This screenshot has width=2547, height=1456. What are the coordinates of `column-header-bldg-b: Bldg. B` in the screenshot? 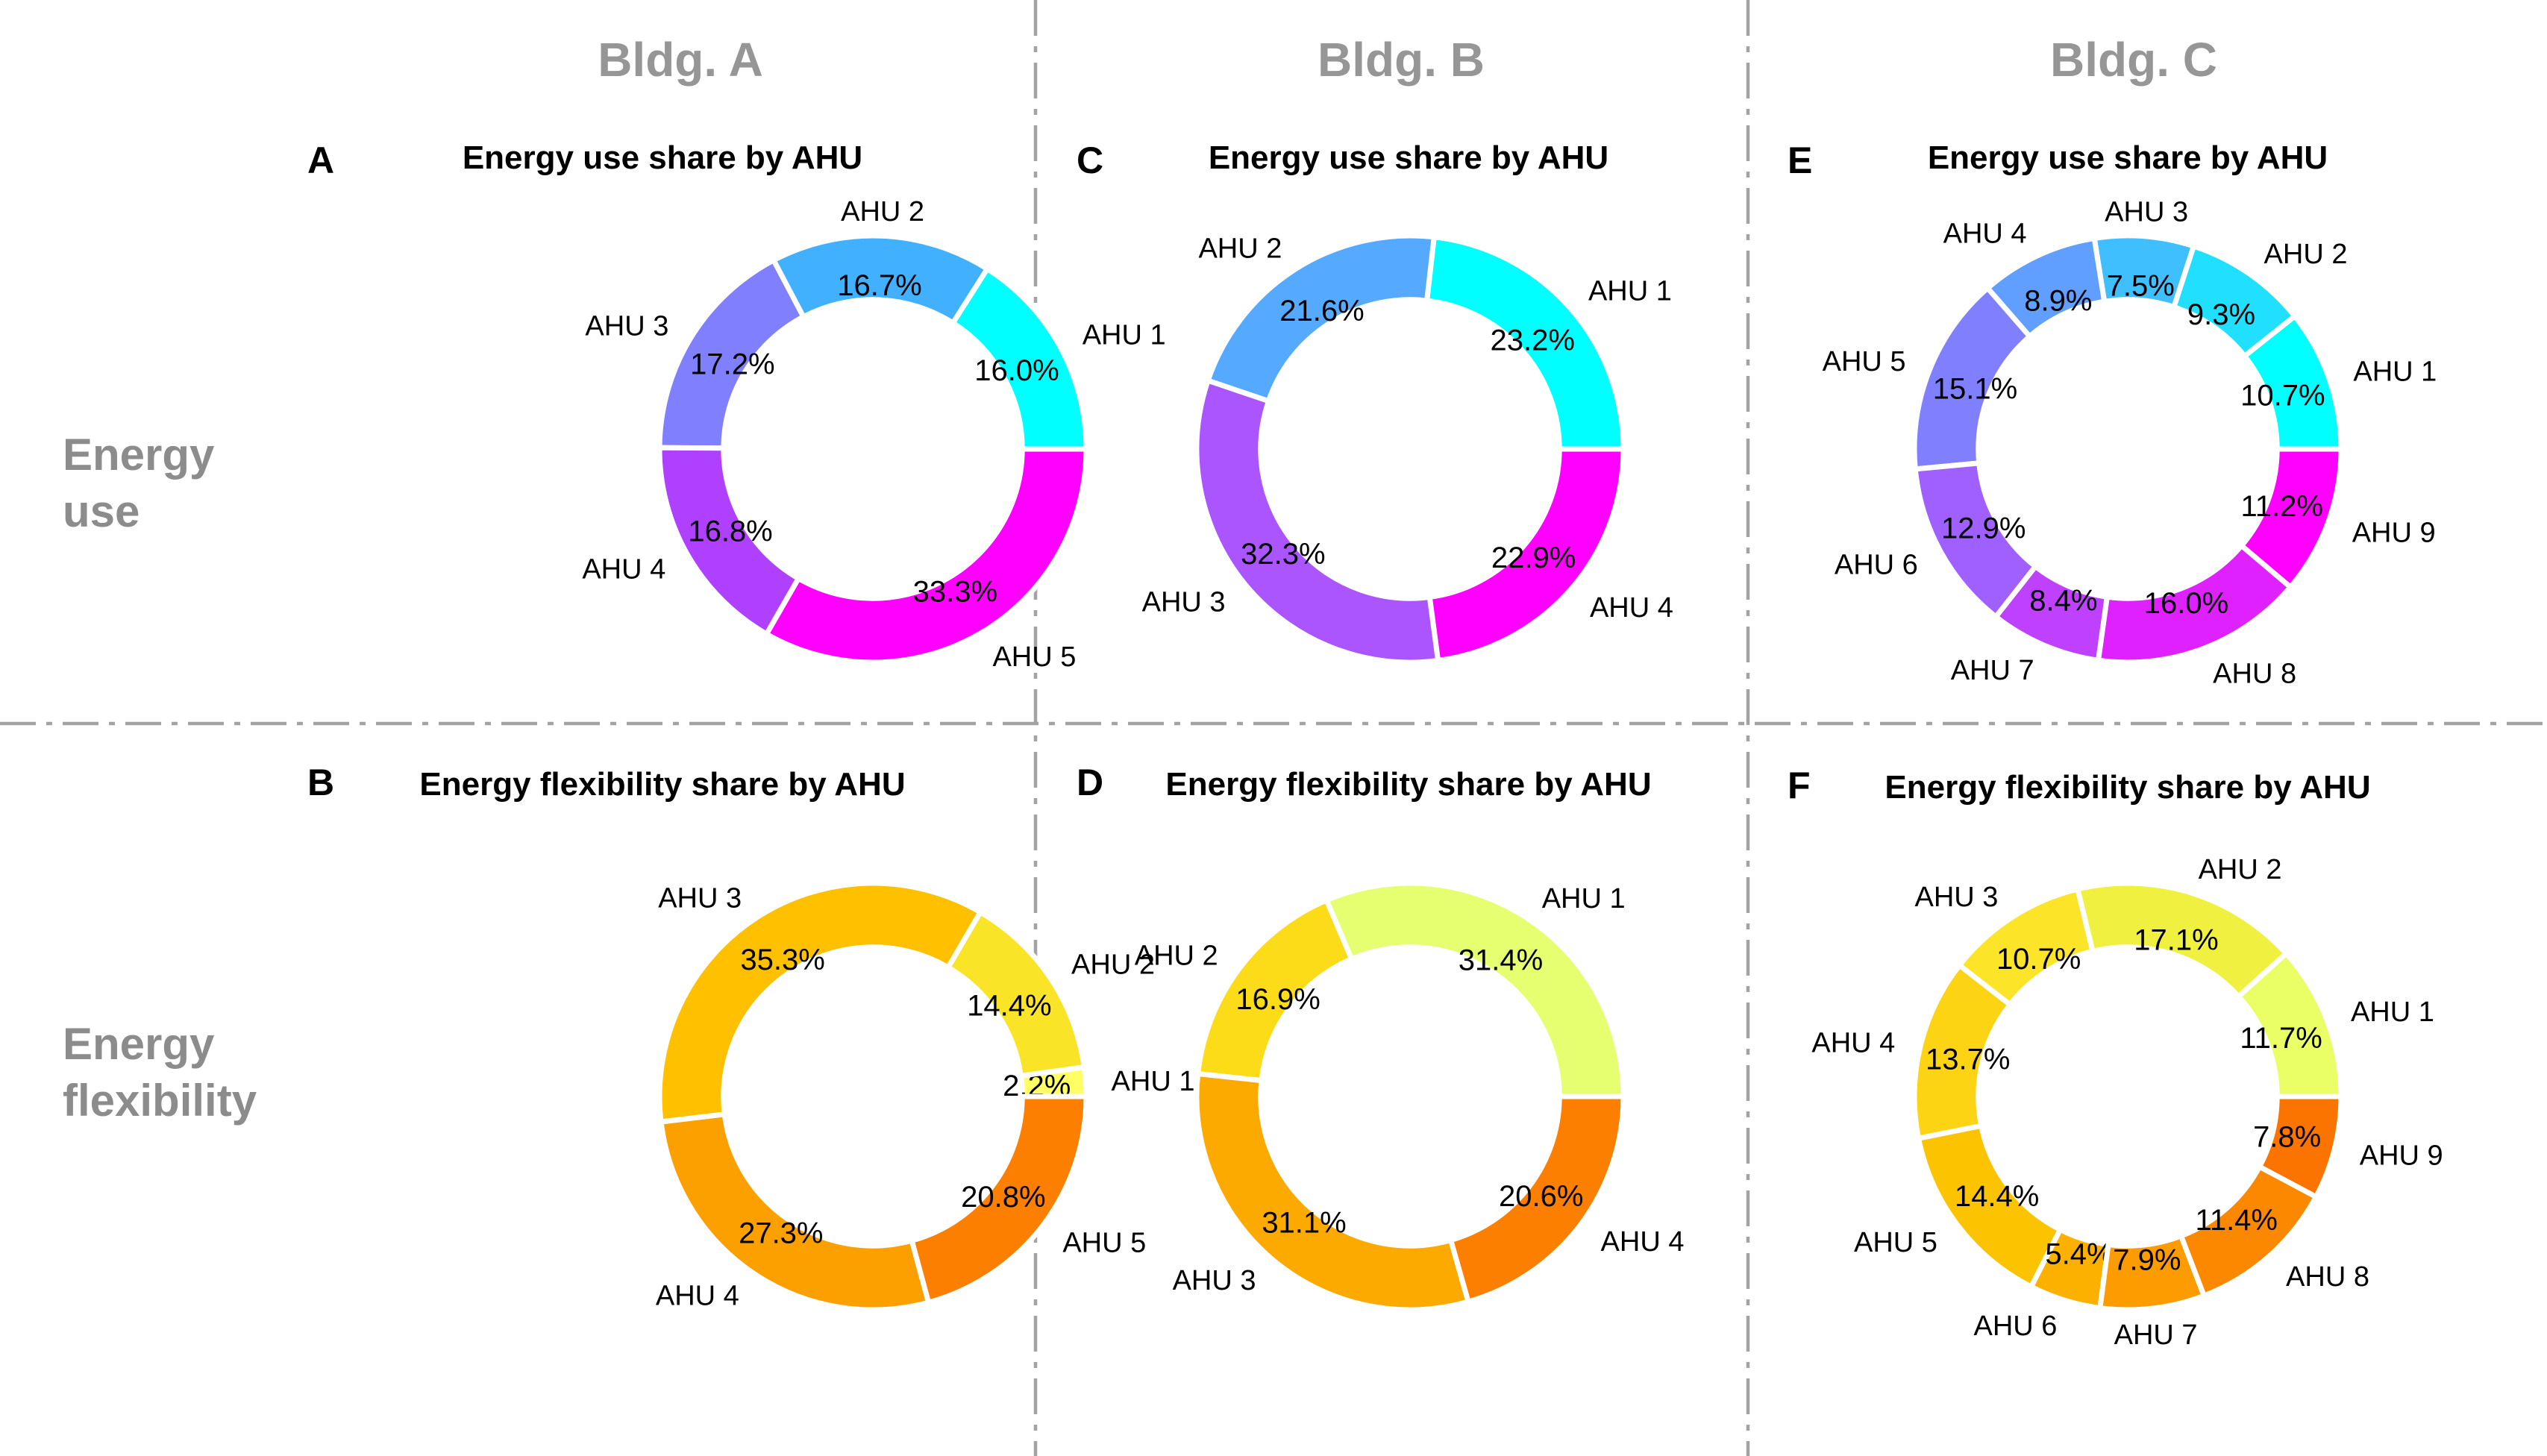 It's located at (1401, 60).